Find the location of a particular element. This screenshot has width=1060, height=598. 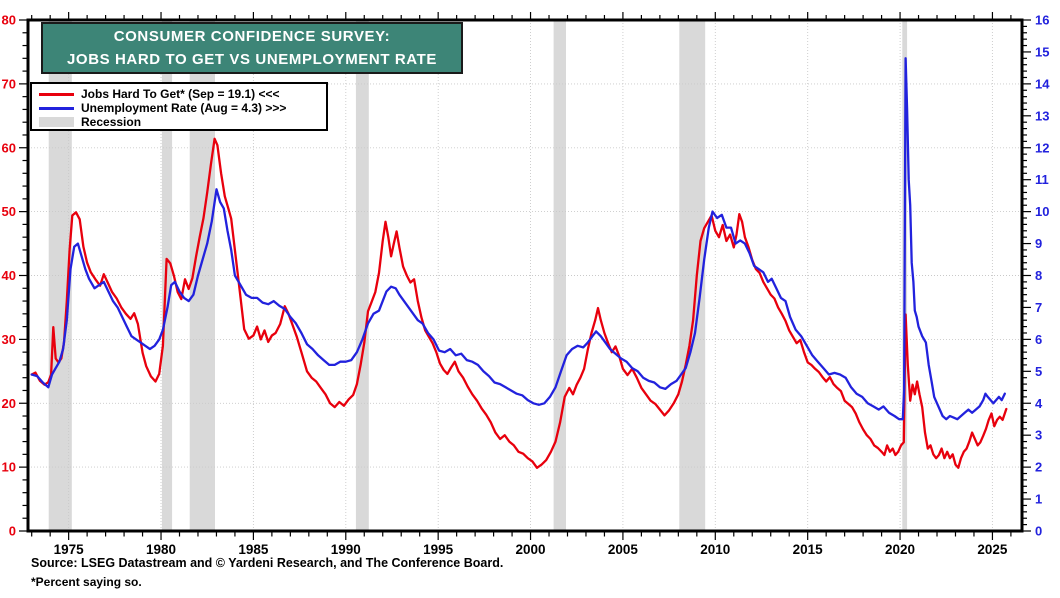

left-tick-label: 30 is located at coordinates (9, 339).